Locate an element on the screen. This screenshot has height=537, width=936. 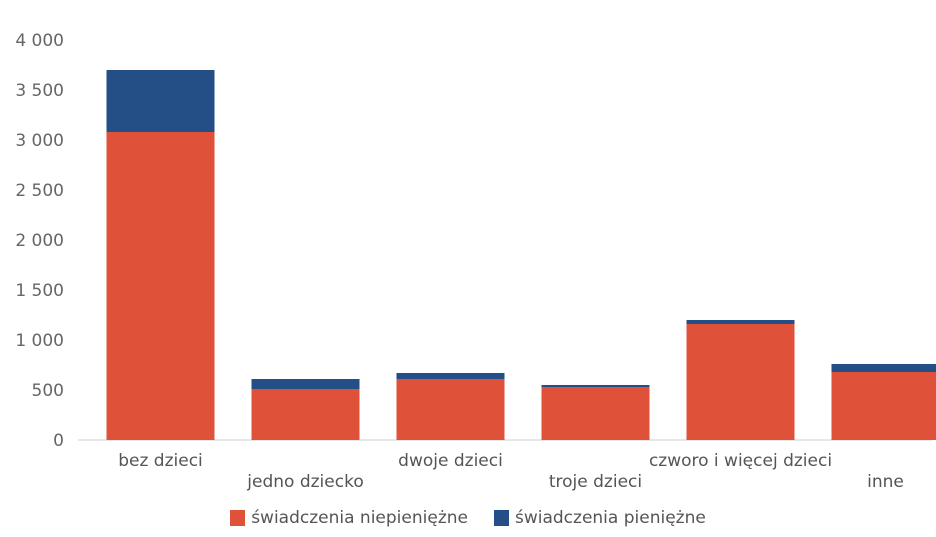
y-axis: 0 500 1 000 1 500 2 000 2 500 3 000 3 500 4 000 is located at coordinates (39, 241).